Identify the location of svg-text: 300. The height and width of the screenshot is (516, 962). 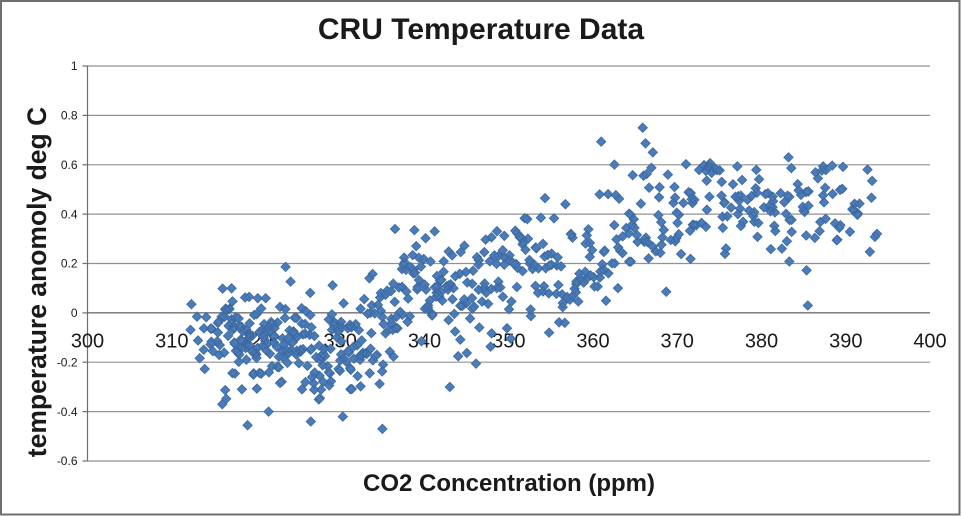
(87, 342).